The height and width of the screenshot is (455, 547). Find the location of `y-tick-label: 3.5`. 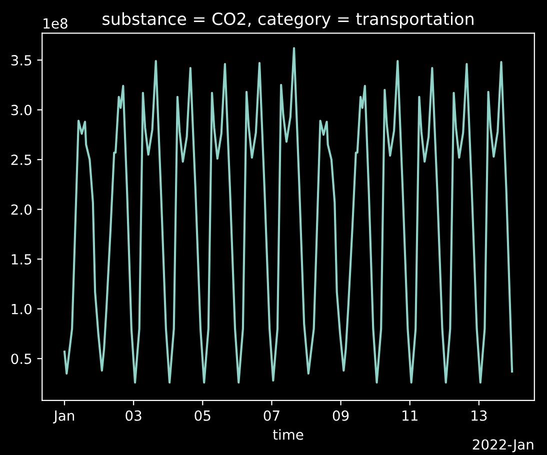

y-tick-label: 3.5 is located at coordinates (21, 60).